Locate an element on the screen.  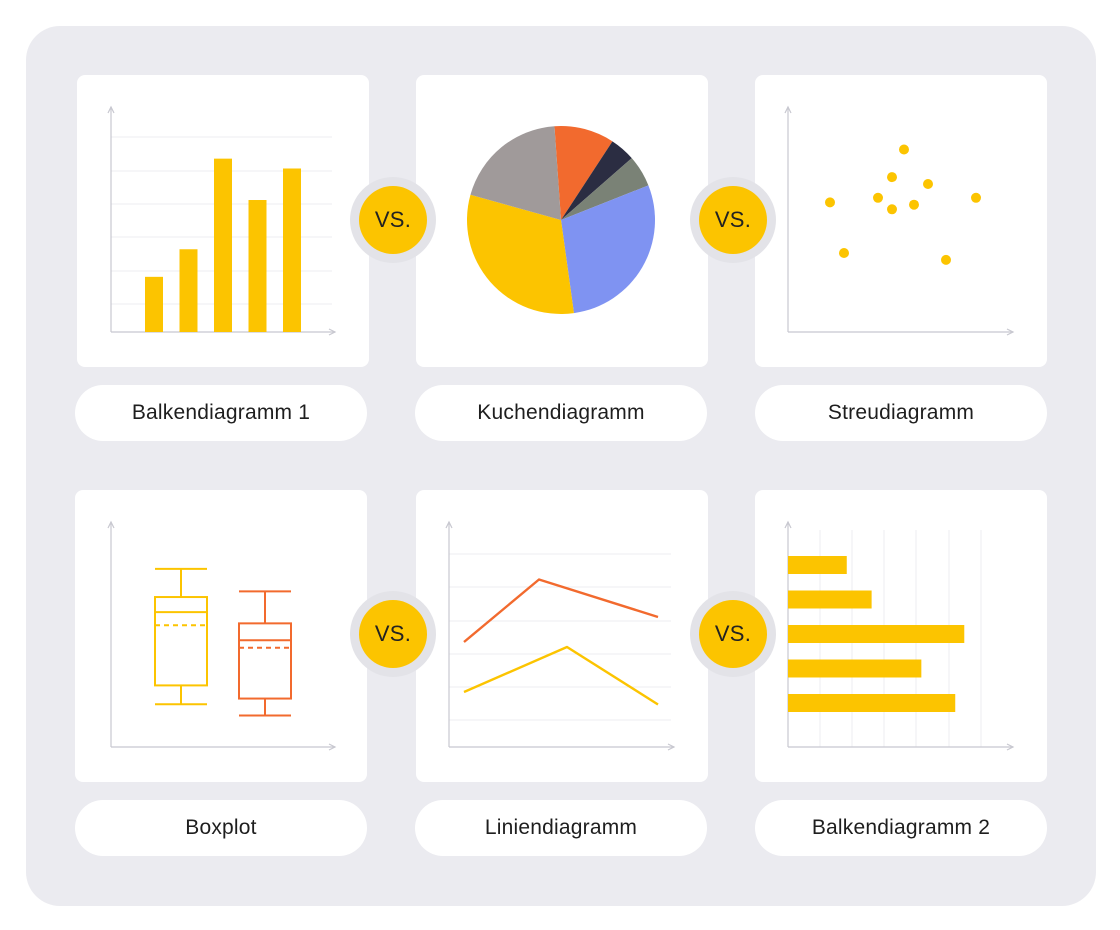
boxplot-chart is located at coordinates (222, 635).